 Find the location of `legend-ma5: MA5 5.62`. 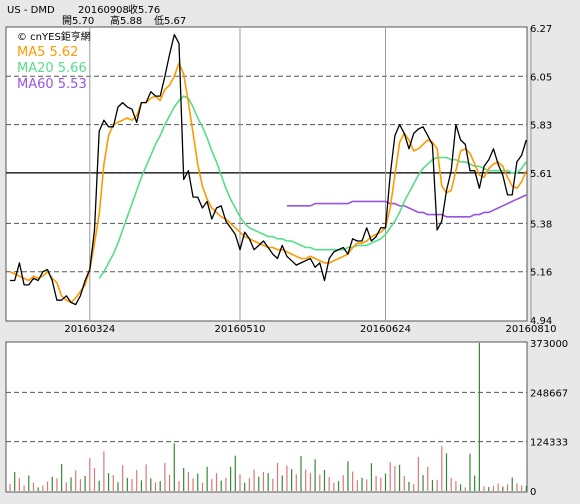

legend-ma5: MA5 5.62 is located at coordinates (47, 52).